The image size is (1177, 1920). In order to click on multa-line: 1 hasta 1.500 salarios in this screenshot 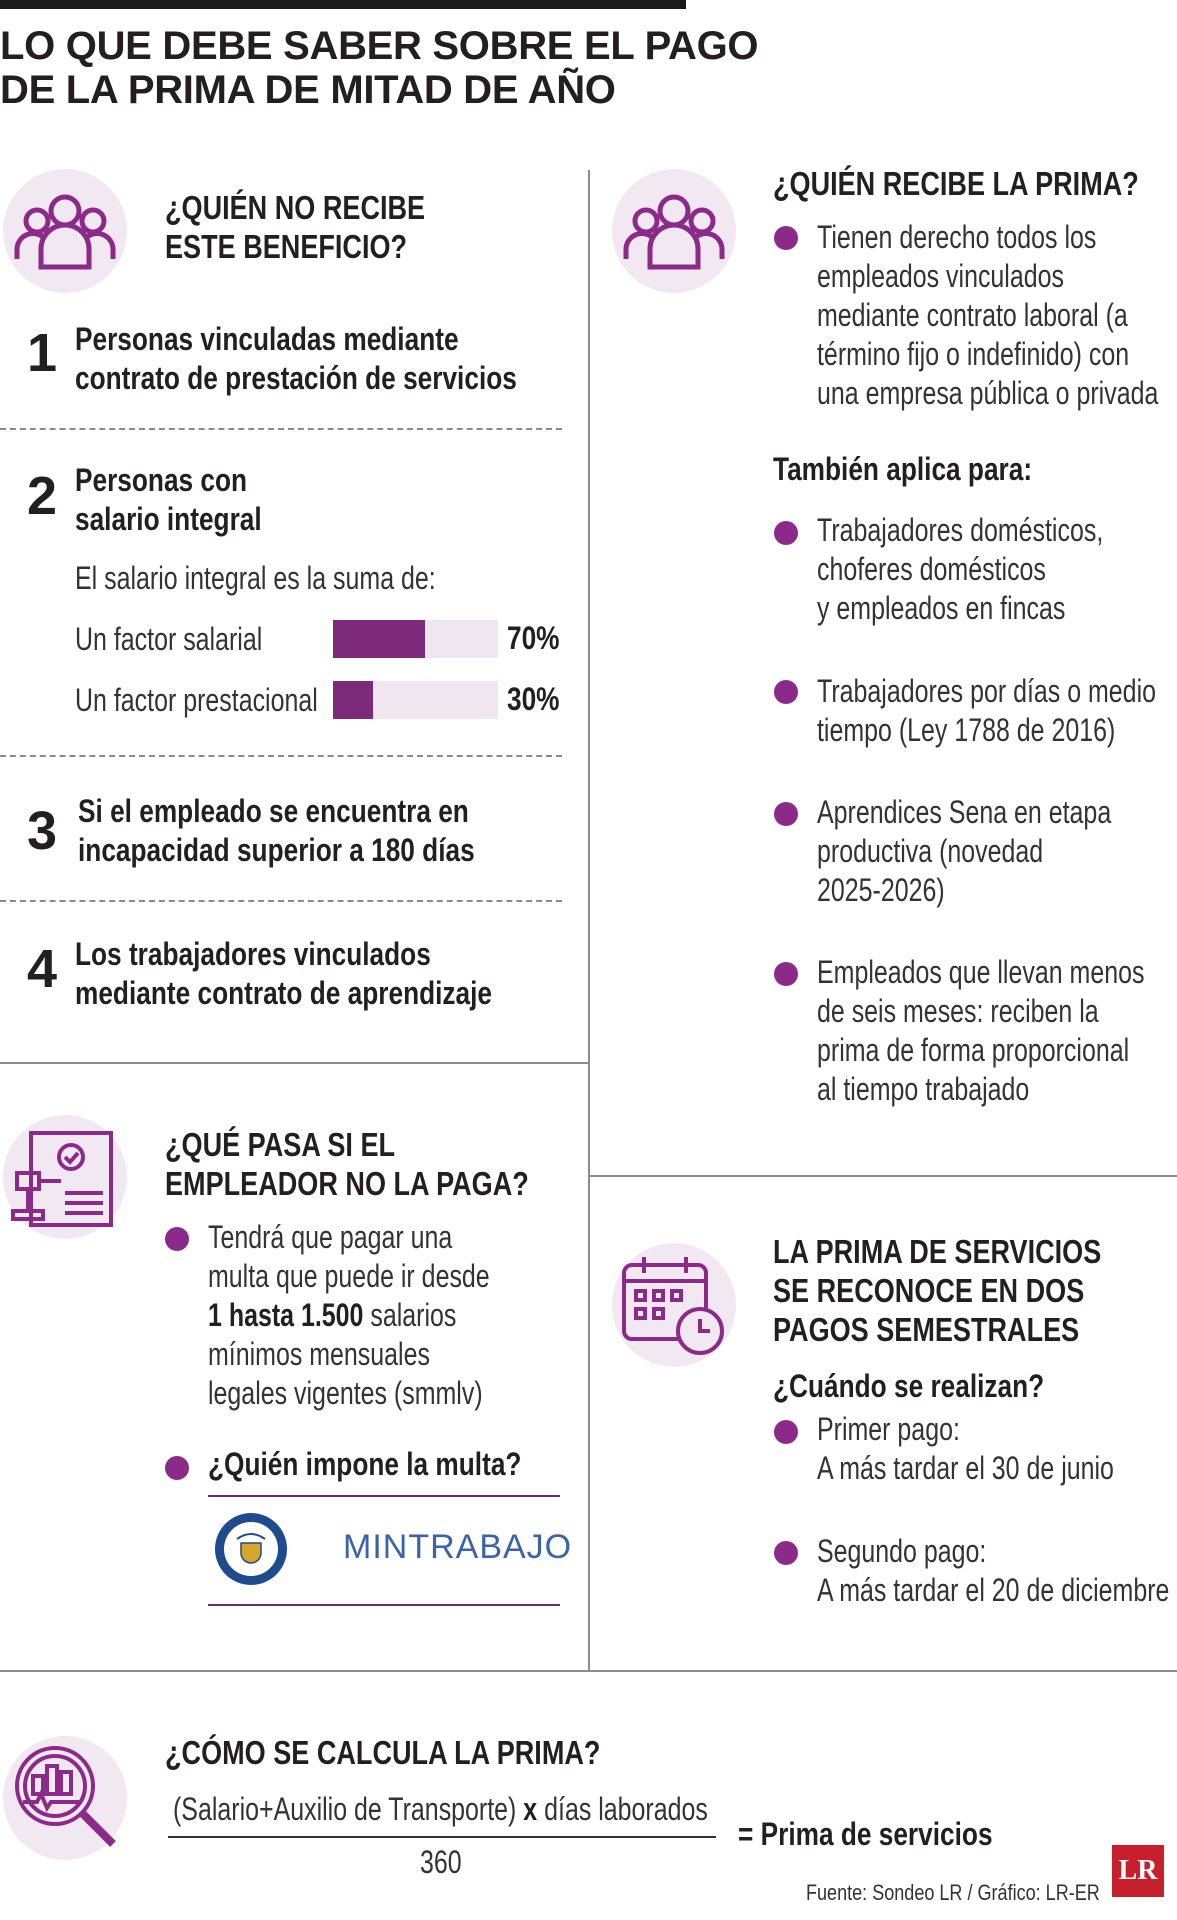, I will do `click(349, 1315)`.